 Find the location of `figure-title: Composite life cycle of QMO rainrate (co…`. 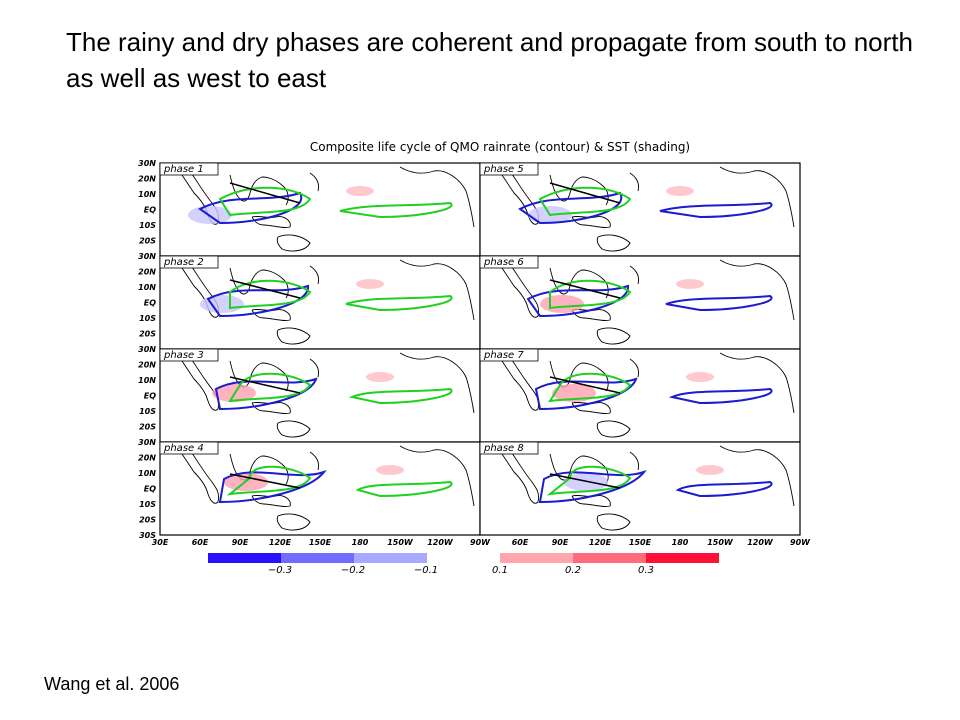

figure-title: Composite life cycle of QMO rainrate (co… is located at coordinates (500, 147).